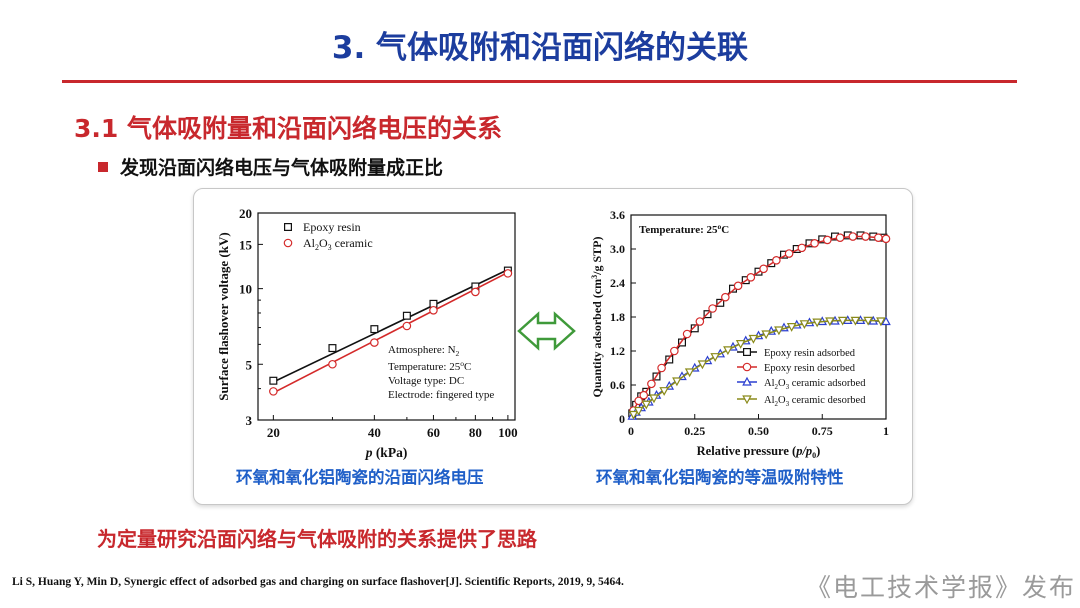 The image size is (1080, 608). I want to click on conclusion-text: 为定量研究沿面闪络与气体吸附的关系提供了思路, so click(317, 539).